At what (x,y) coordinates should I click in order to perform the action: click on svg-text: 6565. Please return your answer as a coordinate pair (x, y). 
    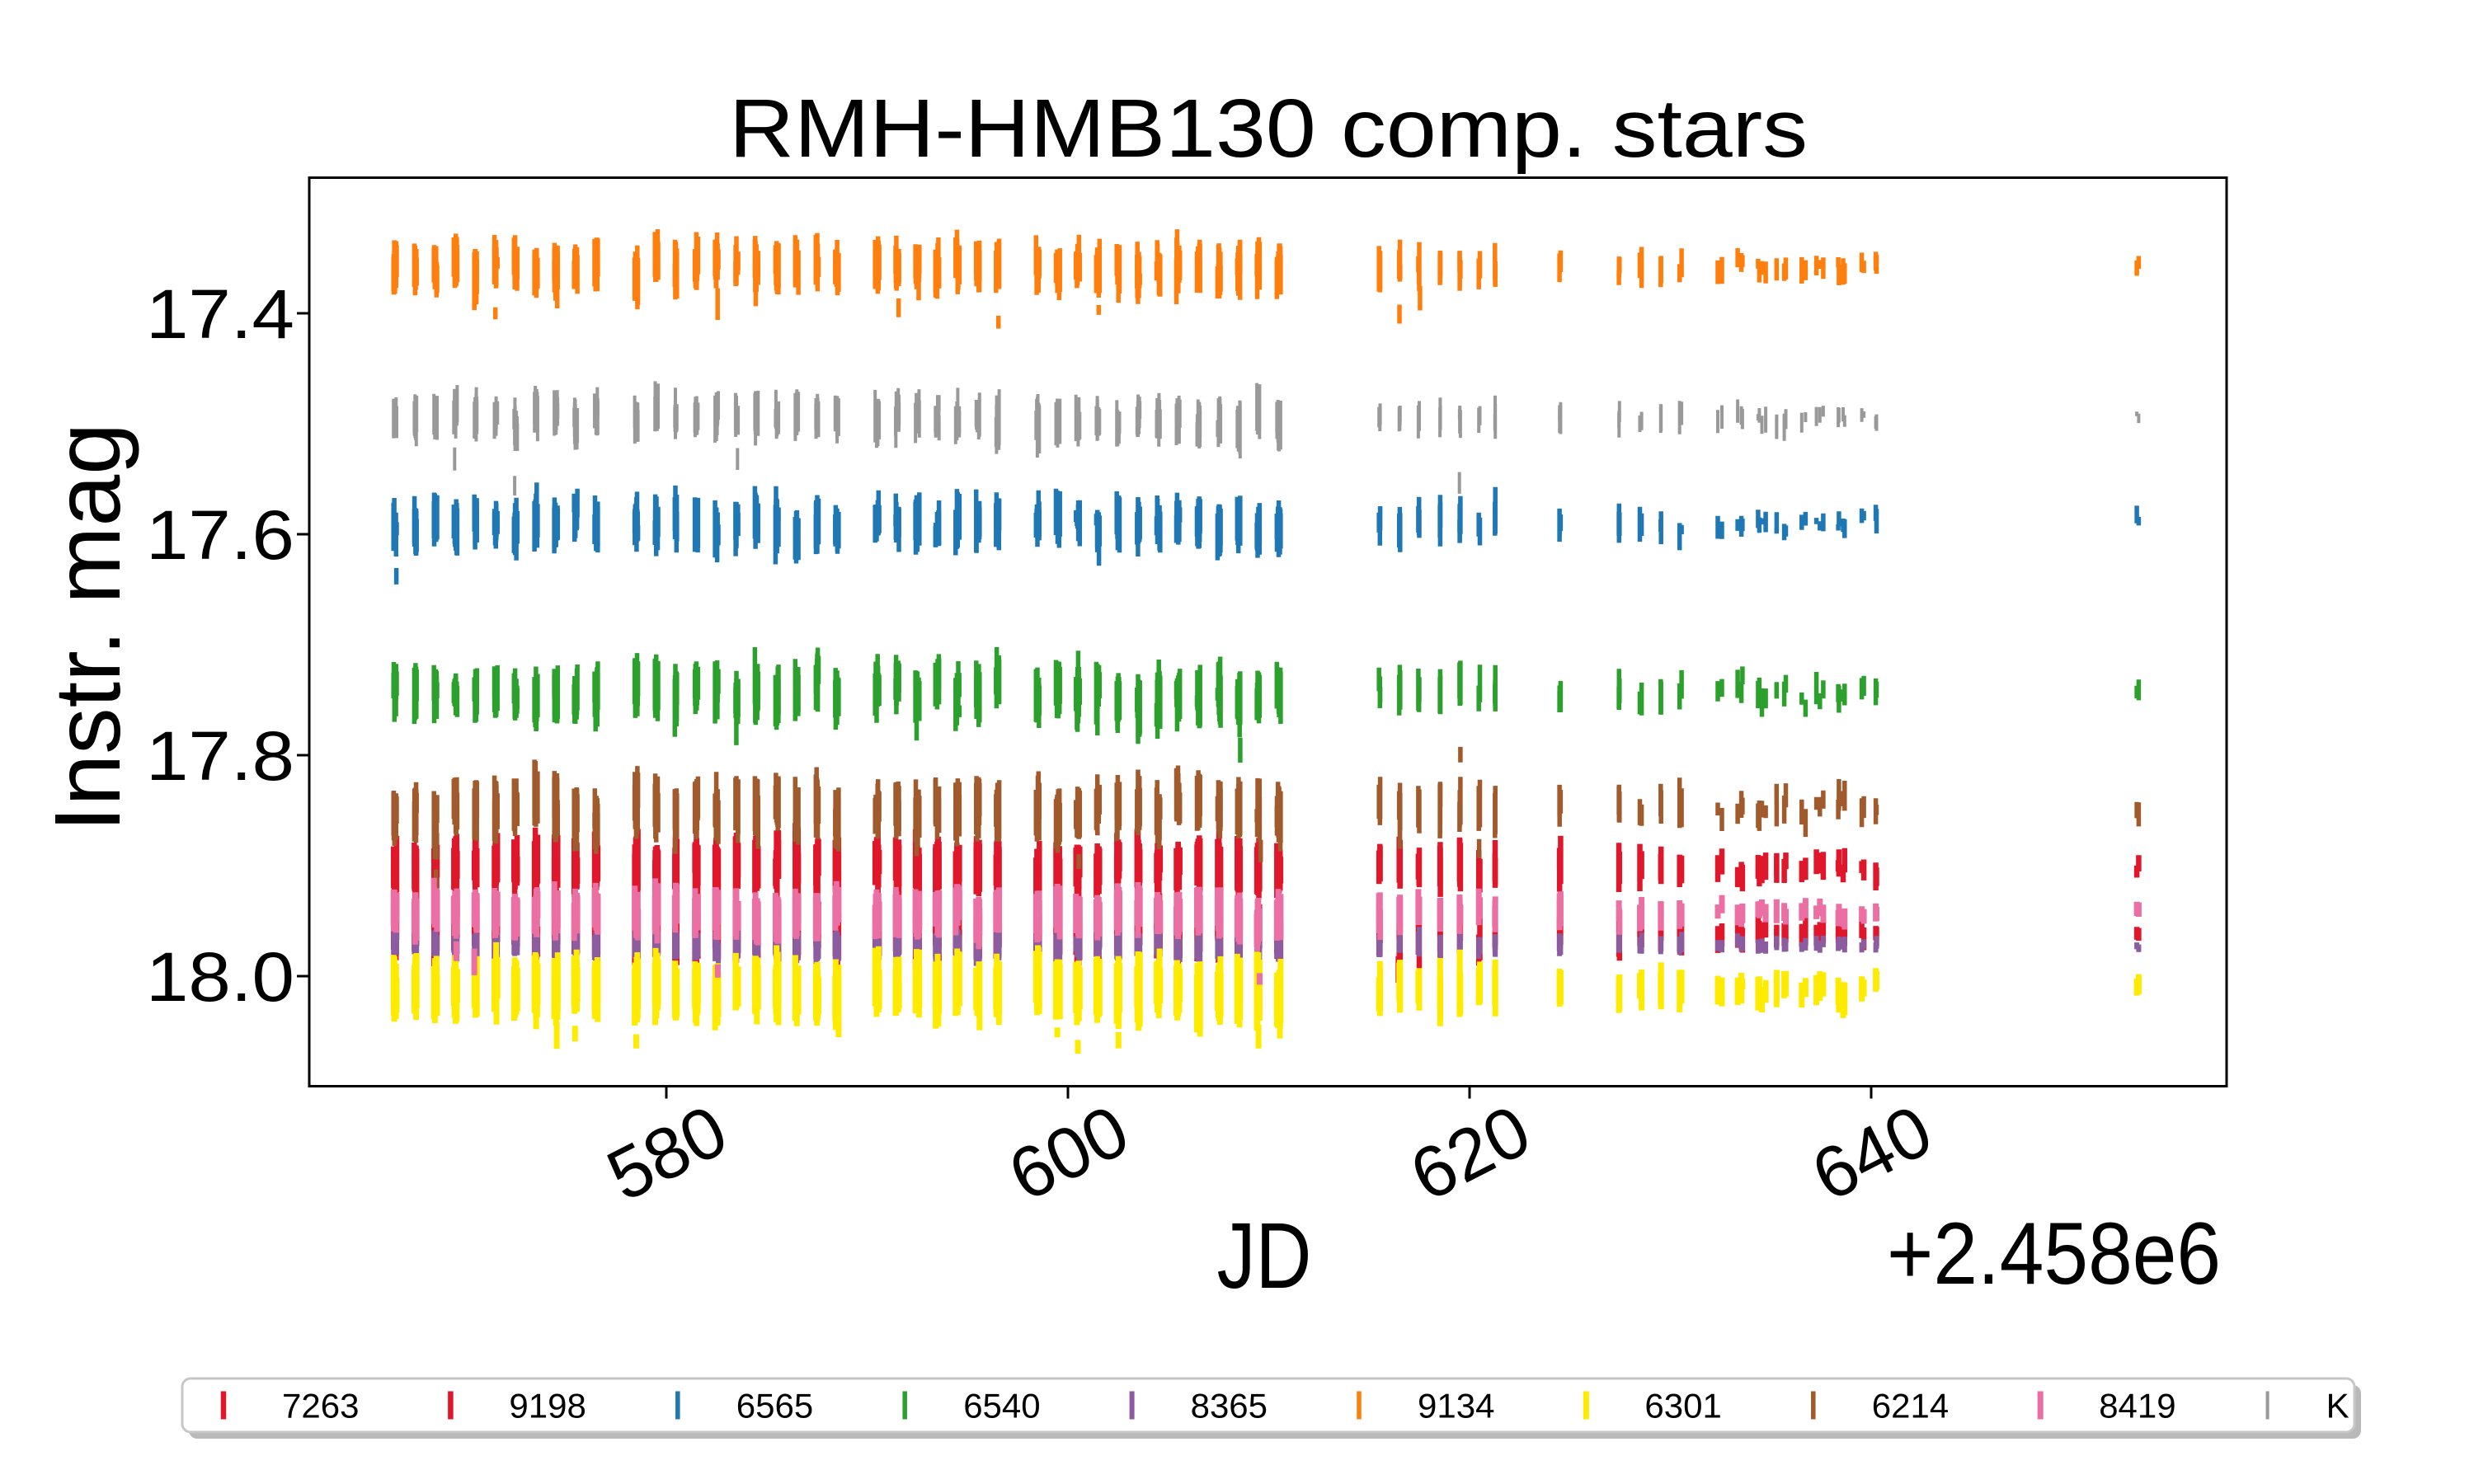
    Looking at the image, I should click on (774, 1406).